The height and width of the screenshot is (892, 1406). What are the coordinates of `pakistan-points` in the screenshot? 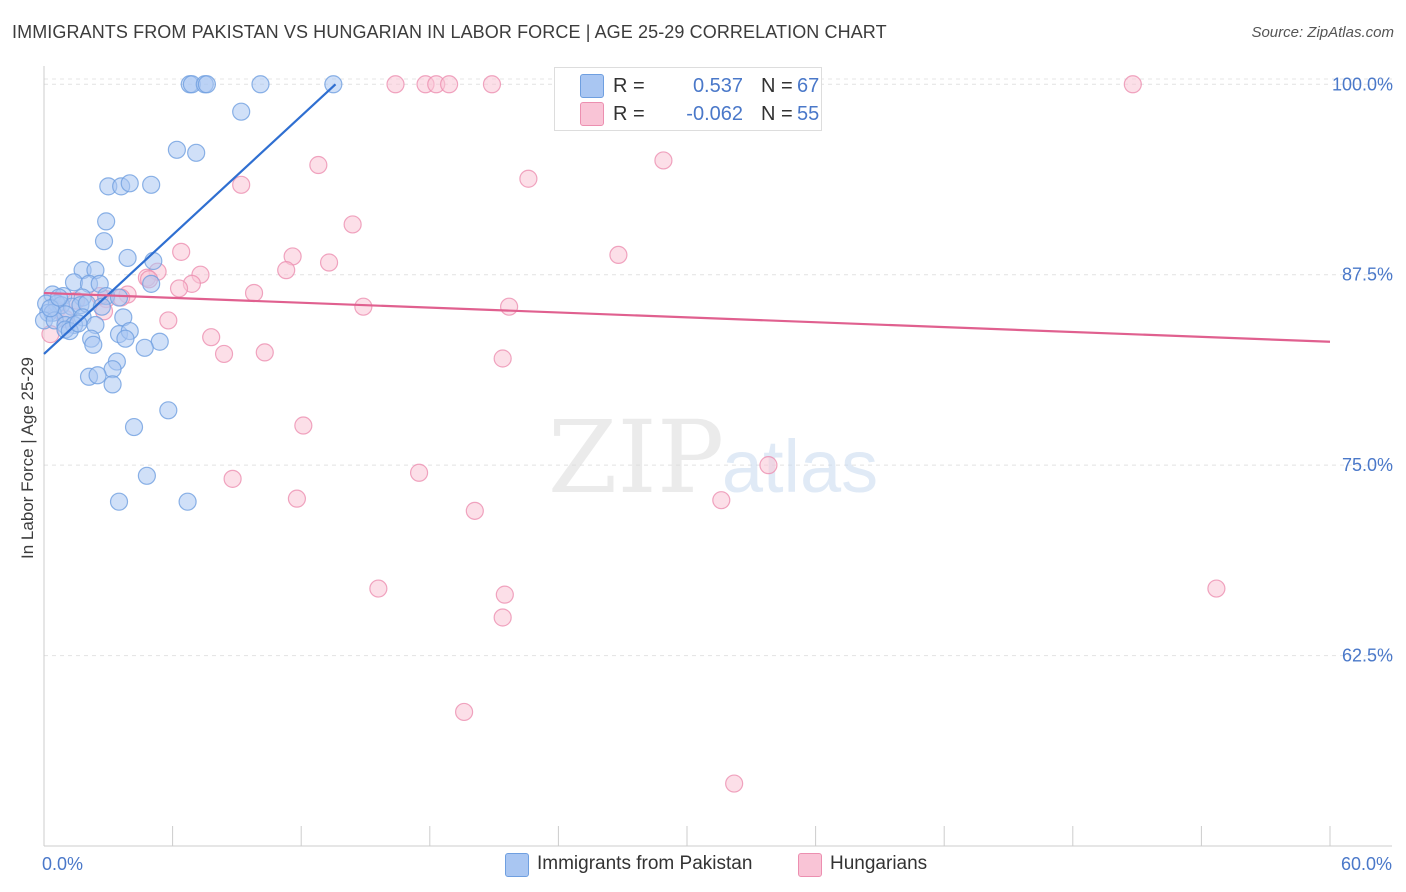 It's located at (188, 293).